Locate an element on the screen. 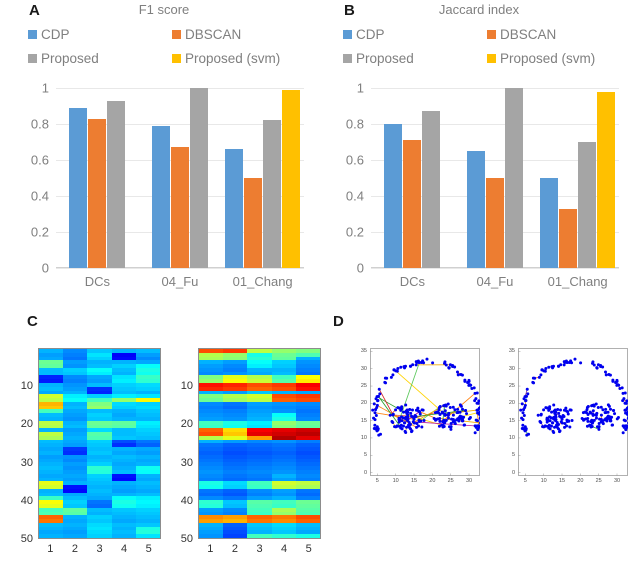 The image size is (640, 565). scatter-canvas is located at coordinates (573, 413).